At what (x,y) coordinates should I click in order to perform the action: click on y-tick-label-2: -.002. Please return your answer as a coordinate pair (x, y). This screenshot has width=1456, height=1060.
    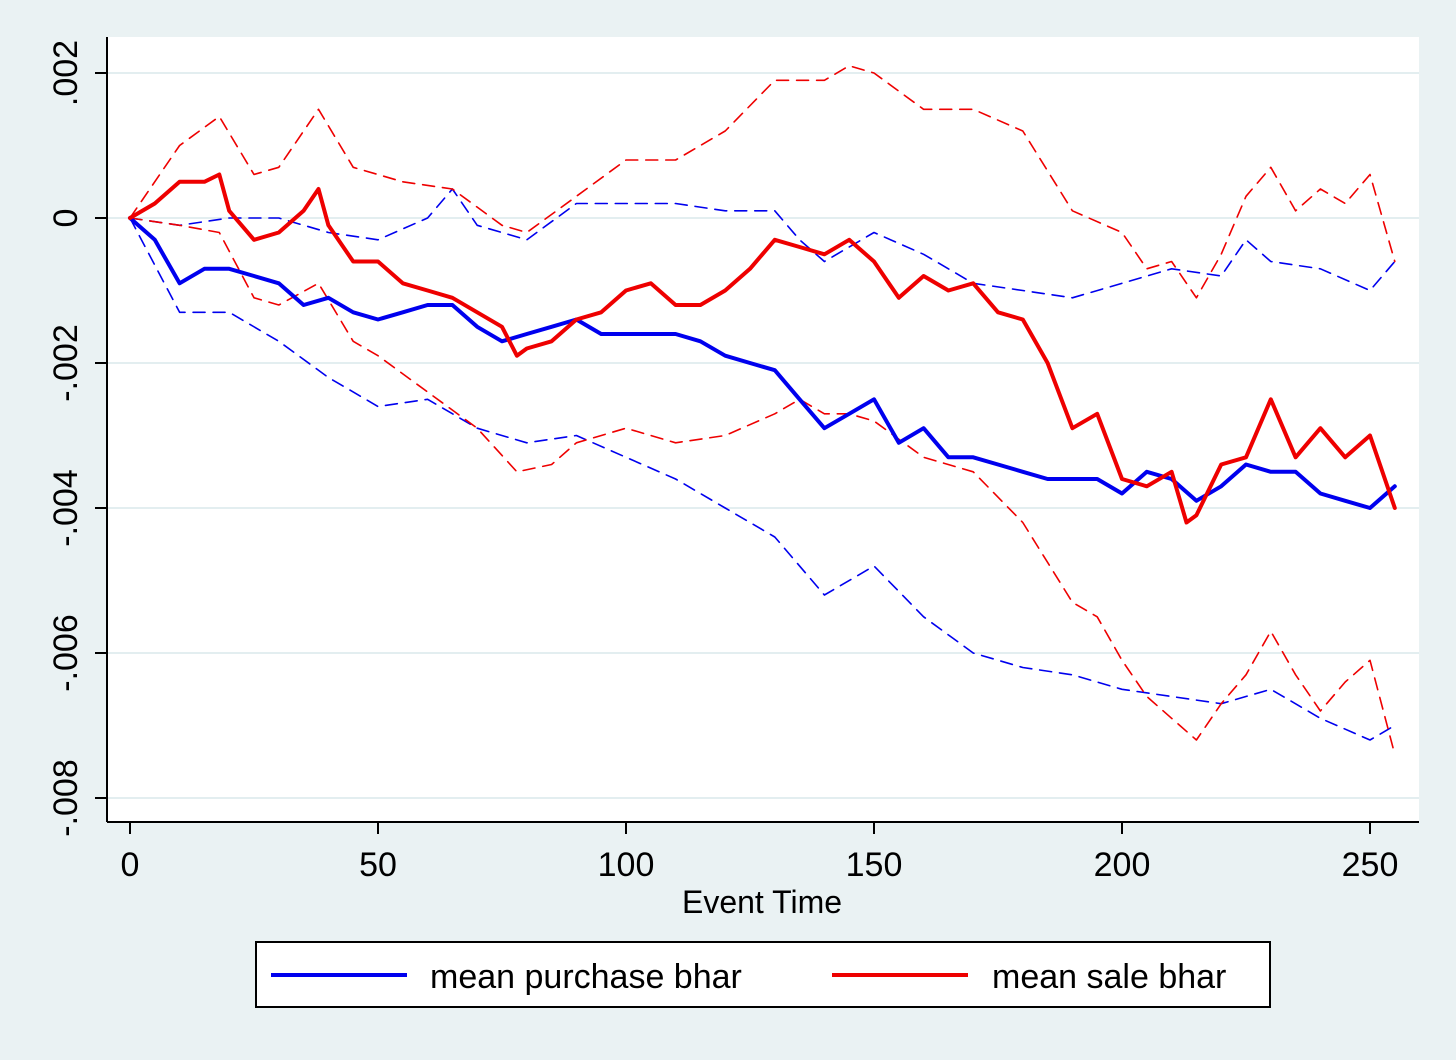
    Looking at the image, I should click on (66, 363).